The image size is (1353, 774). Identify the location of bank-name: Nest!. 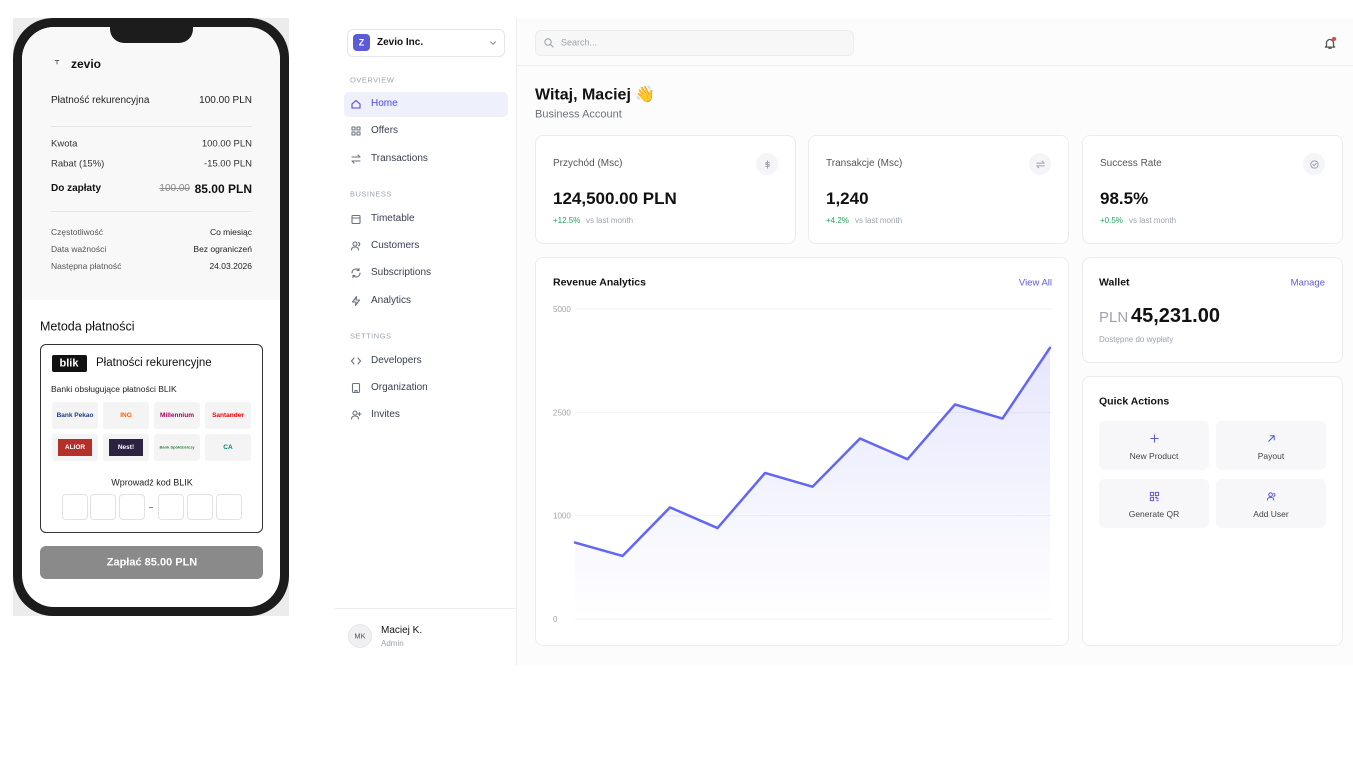
(126, 447).